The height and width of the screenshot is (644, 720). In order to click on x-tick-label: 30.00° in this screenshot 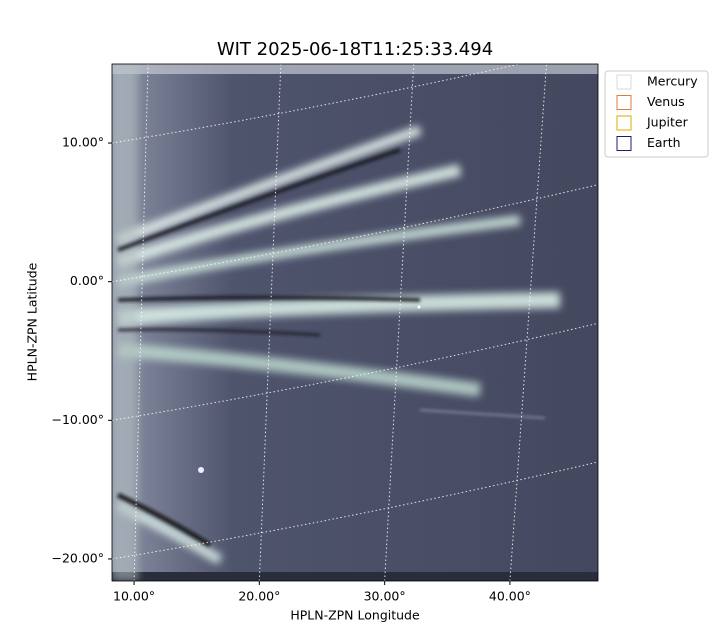, I will do `click(385, 596)`.